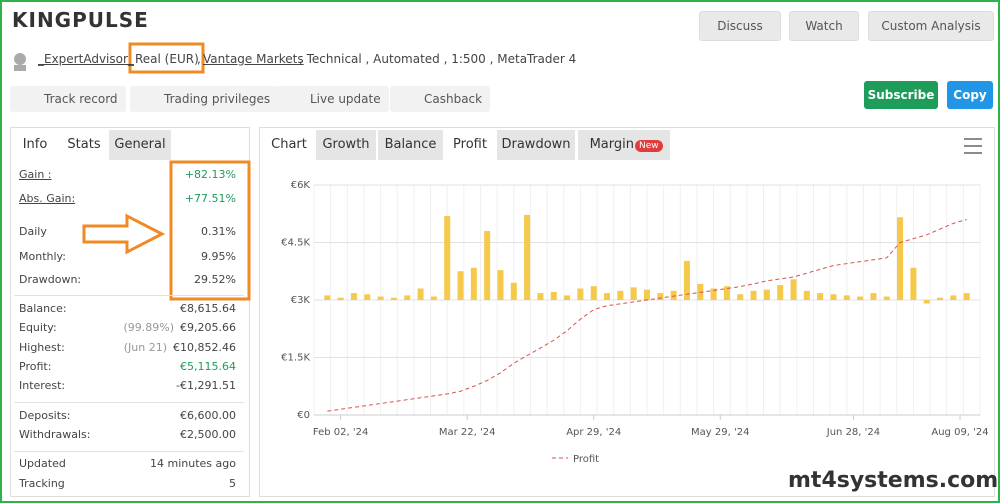  What do you see at coordinates (593, 432) in the screenshot?
I see `x-tick-label: Apr 29, '24` at bounding box center [593, 432].